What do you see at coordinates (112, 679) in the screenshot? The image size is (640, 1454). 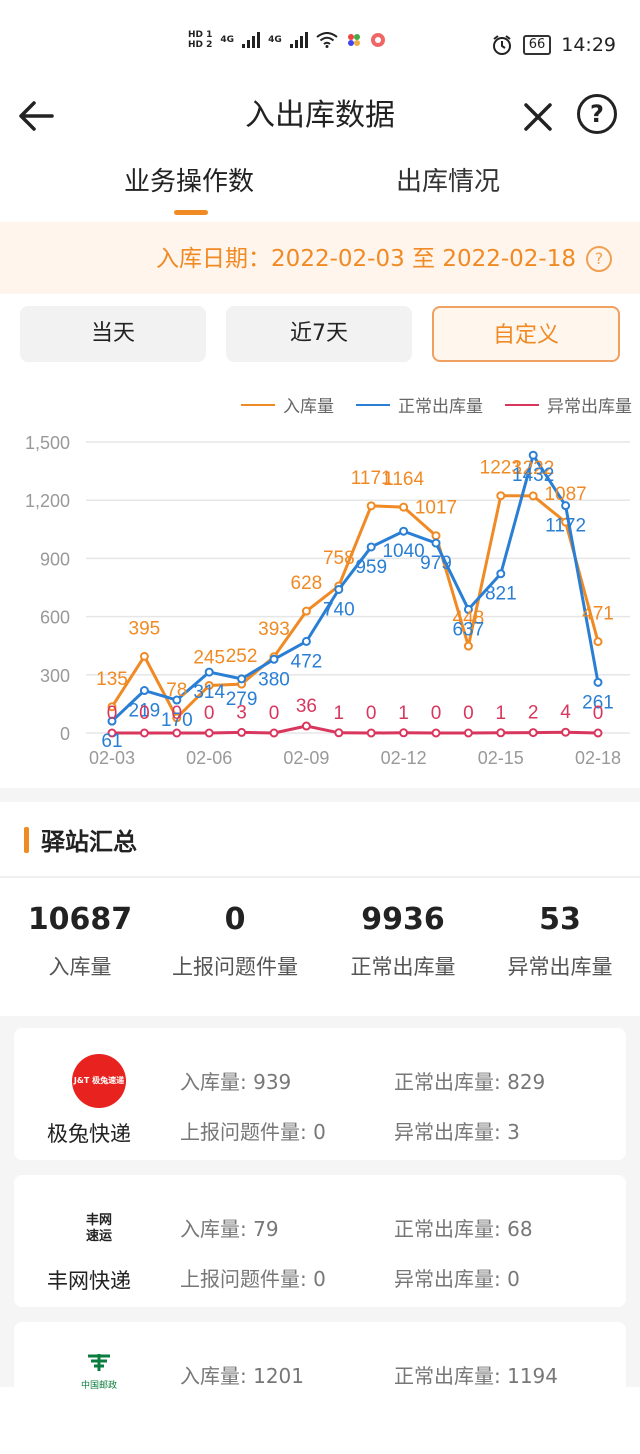 I see `data-label: 135` at bounding box center [112, 679].